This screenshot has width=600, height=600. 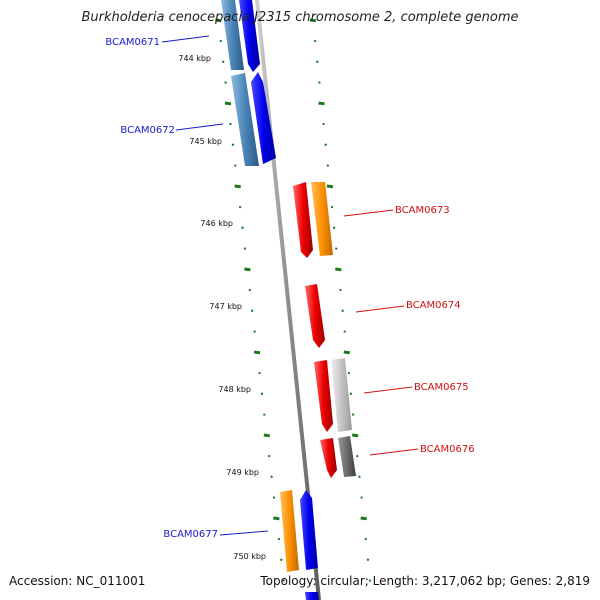 What do you see at coordinates (205, 141) in the screenshot?
I see `scale-label-745: 745 kbp` at bounding box center [205, 141].